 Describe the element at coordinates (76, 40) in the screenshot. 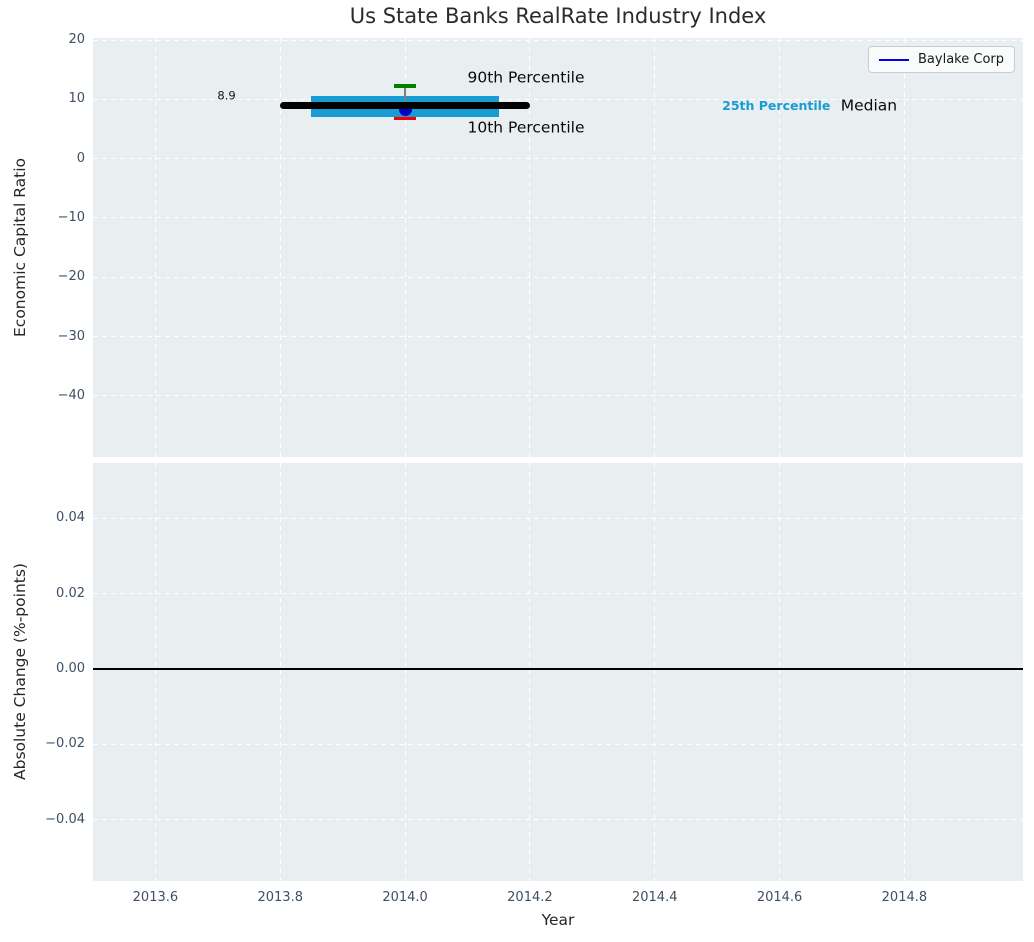

I see `y-tick-label: 20` at that location.